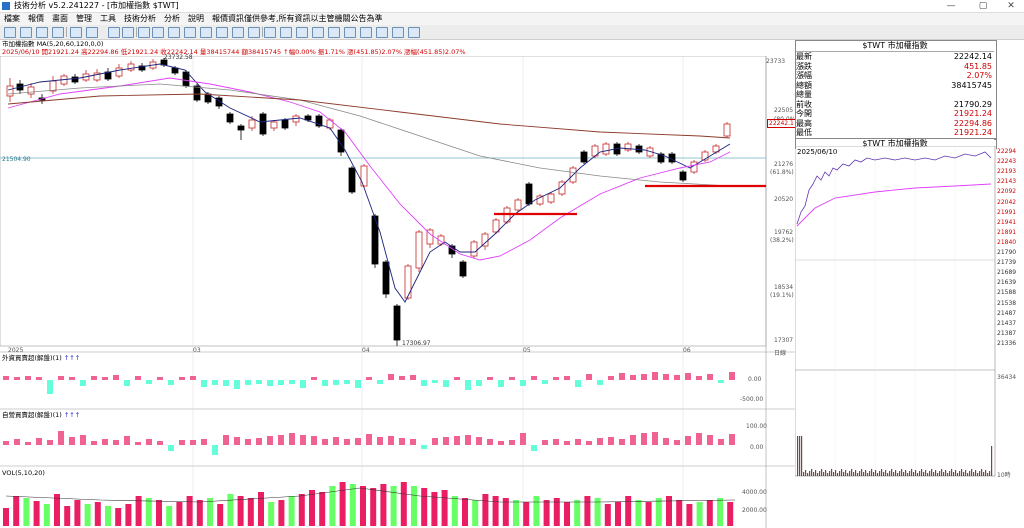 The width and height of the screenshot is (1024, 528). What do you see at coordinates (1007, 182) in the screenshot?
I see `intraday-axis-label: 22143` at bounding box center [1007, 182].